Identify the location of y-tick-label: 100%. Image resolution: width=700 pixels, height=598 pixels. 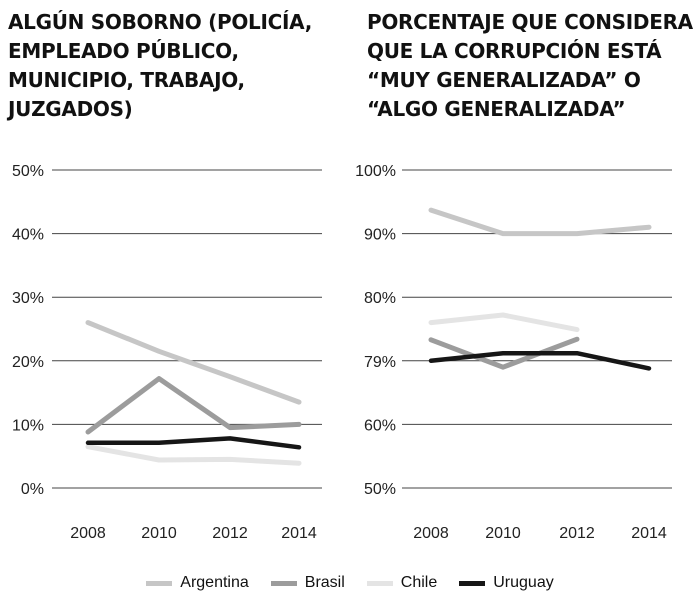
(375, 171).